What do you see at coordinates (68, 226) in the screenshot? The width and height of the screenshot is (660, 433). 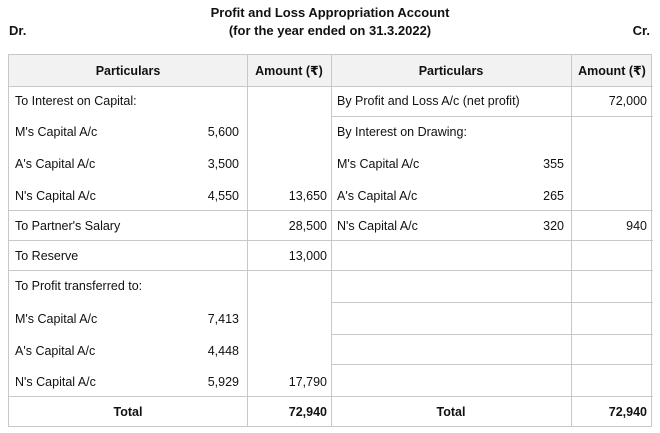 I see `salary-label: To Partner's Salary` at bounding box center [68, 226].